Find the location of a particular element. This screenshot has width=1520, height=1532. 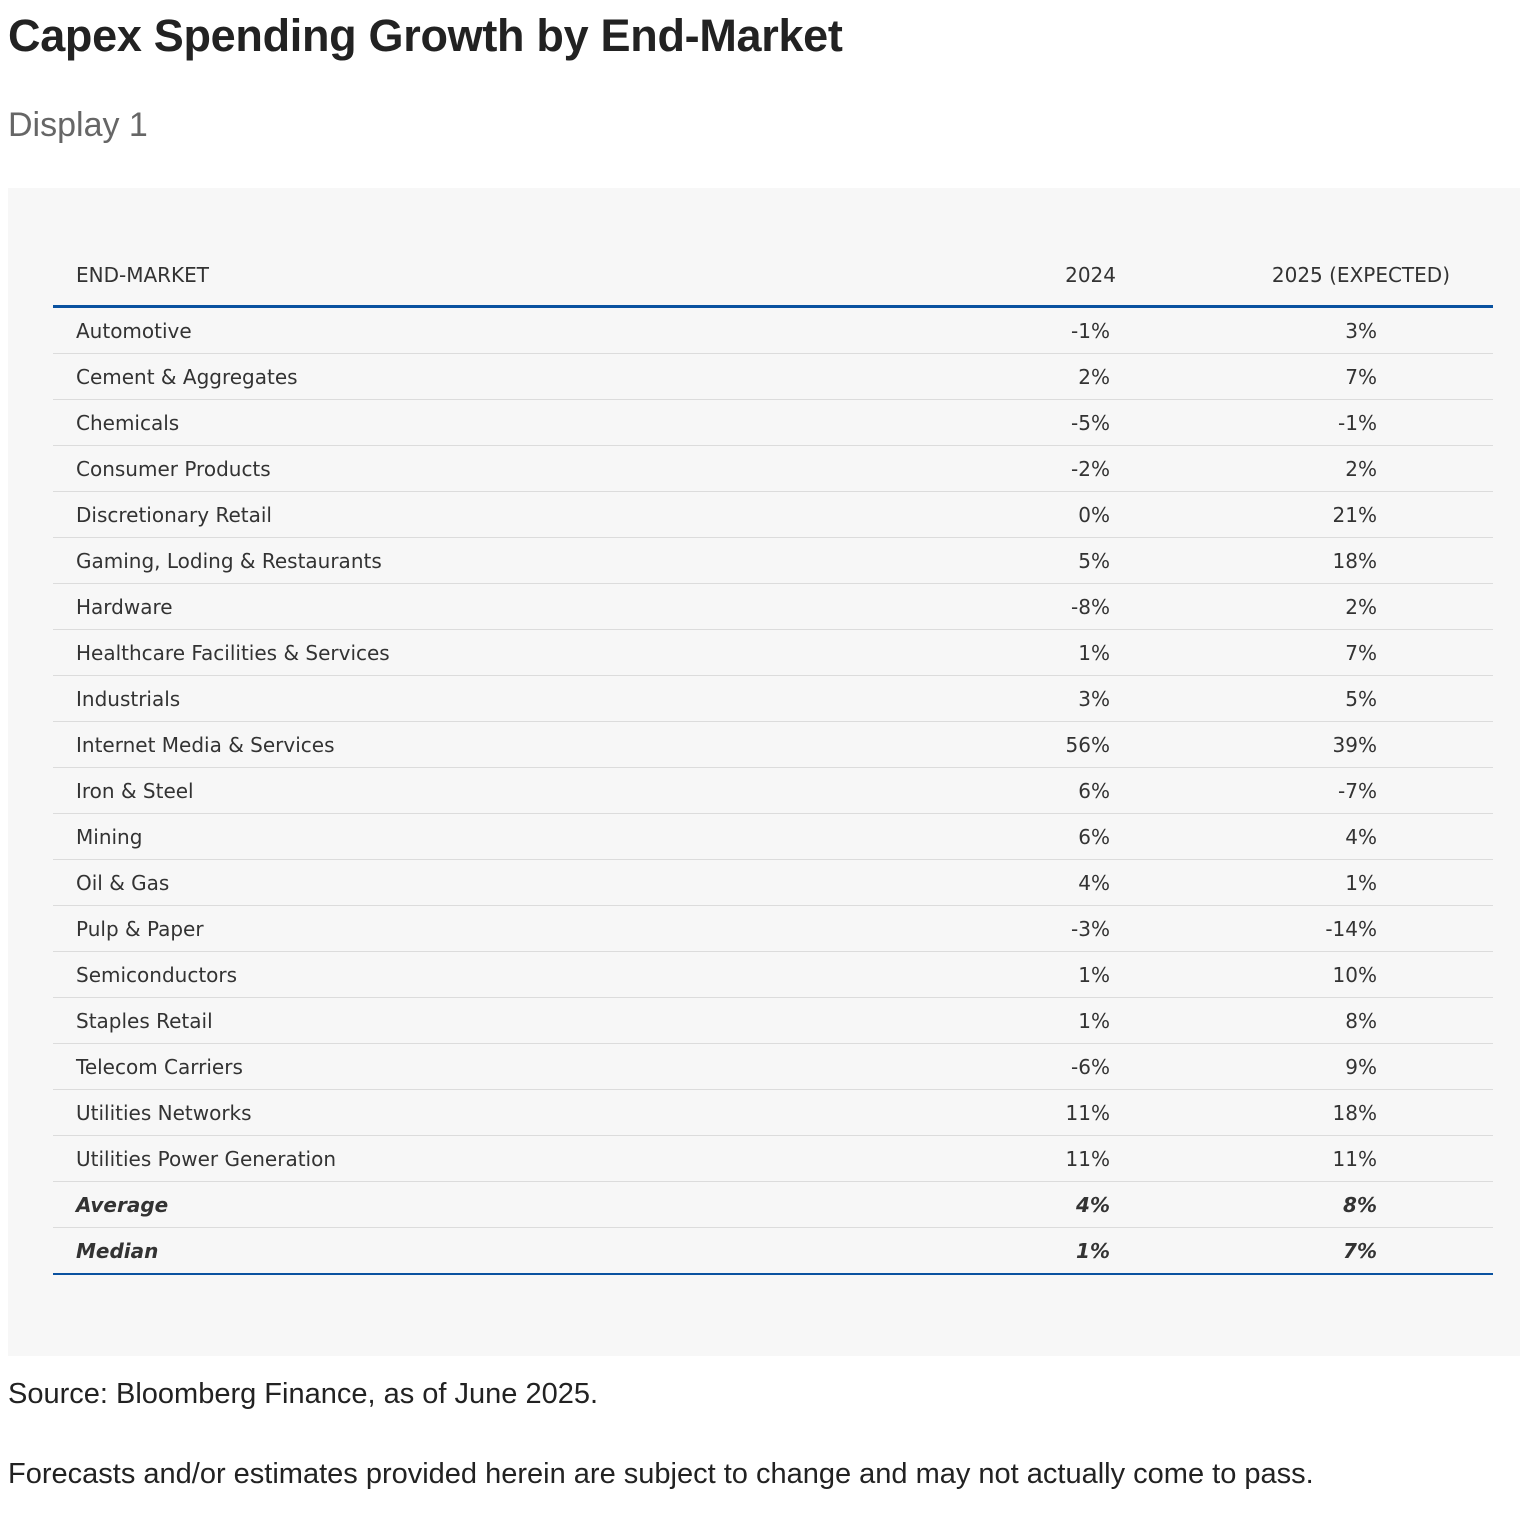

end-market-cell: Healthcare Facilities & Services is located at coordinates (474, 652).